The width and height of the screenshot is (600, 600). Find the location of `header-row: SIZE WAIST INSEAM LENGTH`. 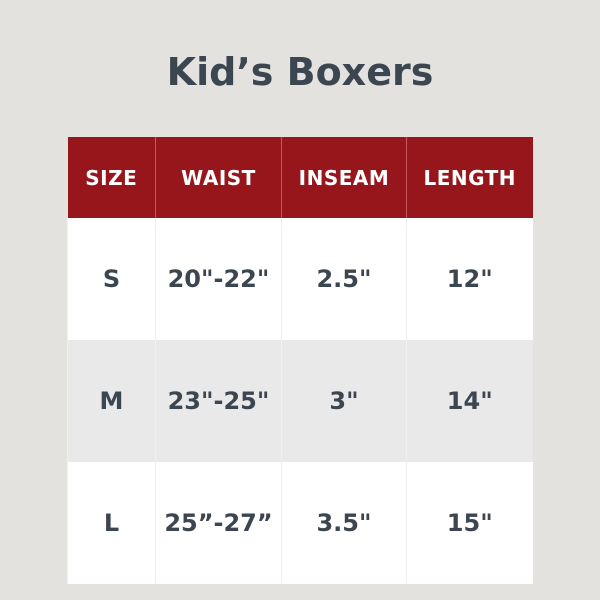

header-row: SIZE WAIST INSEAM LENGTH is located at coordinates (300, 177).